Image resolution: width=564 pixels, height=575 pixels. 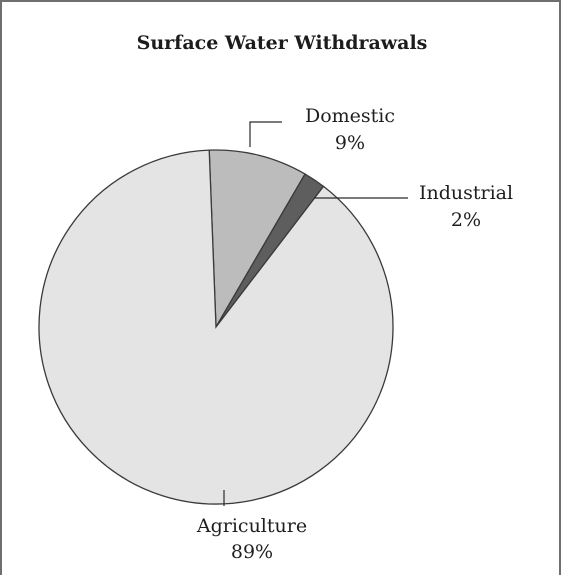 I want to click on slice-label-domestic: Domestic, so click(x=350, y=116).